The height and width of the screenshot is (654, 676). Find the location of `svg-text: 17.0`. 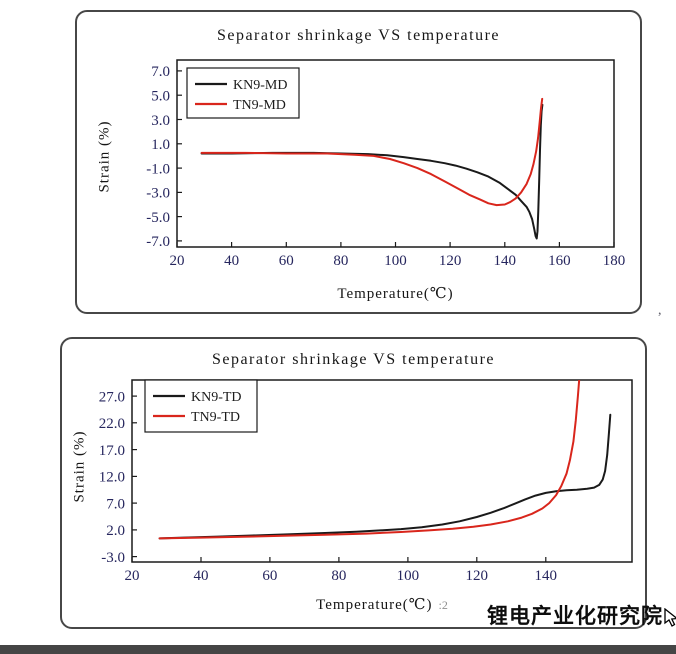

svg-text: 17.0 is located at coordinates (112, 451).